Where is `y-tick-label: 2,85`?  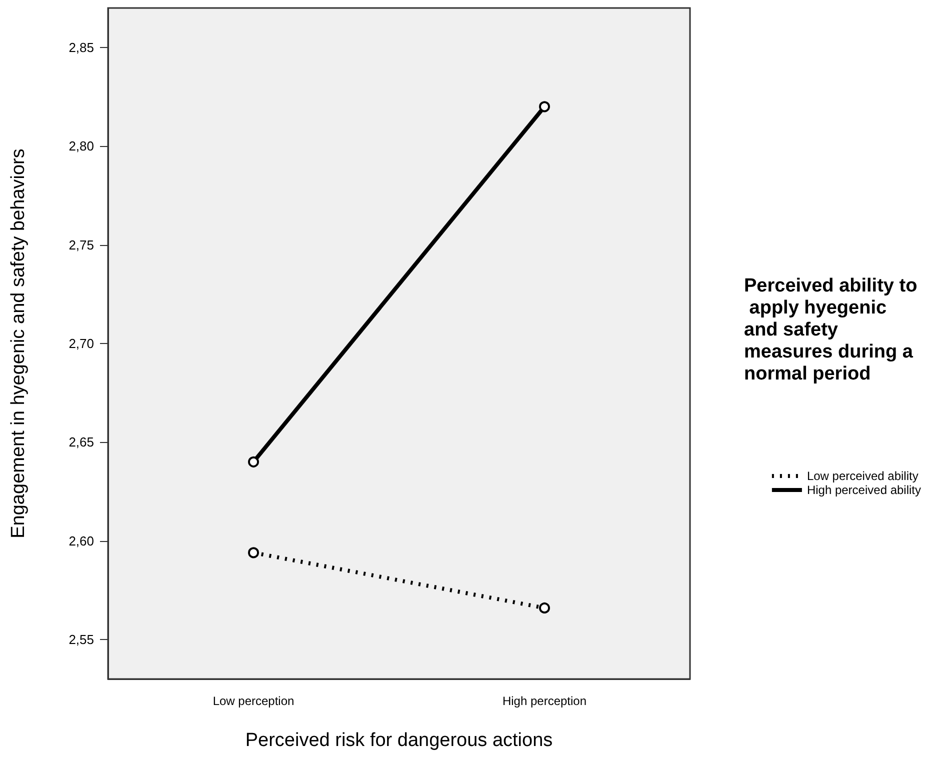 y-tick-label: 2,85 is located at coordinates (81, 47).